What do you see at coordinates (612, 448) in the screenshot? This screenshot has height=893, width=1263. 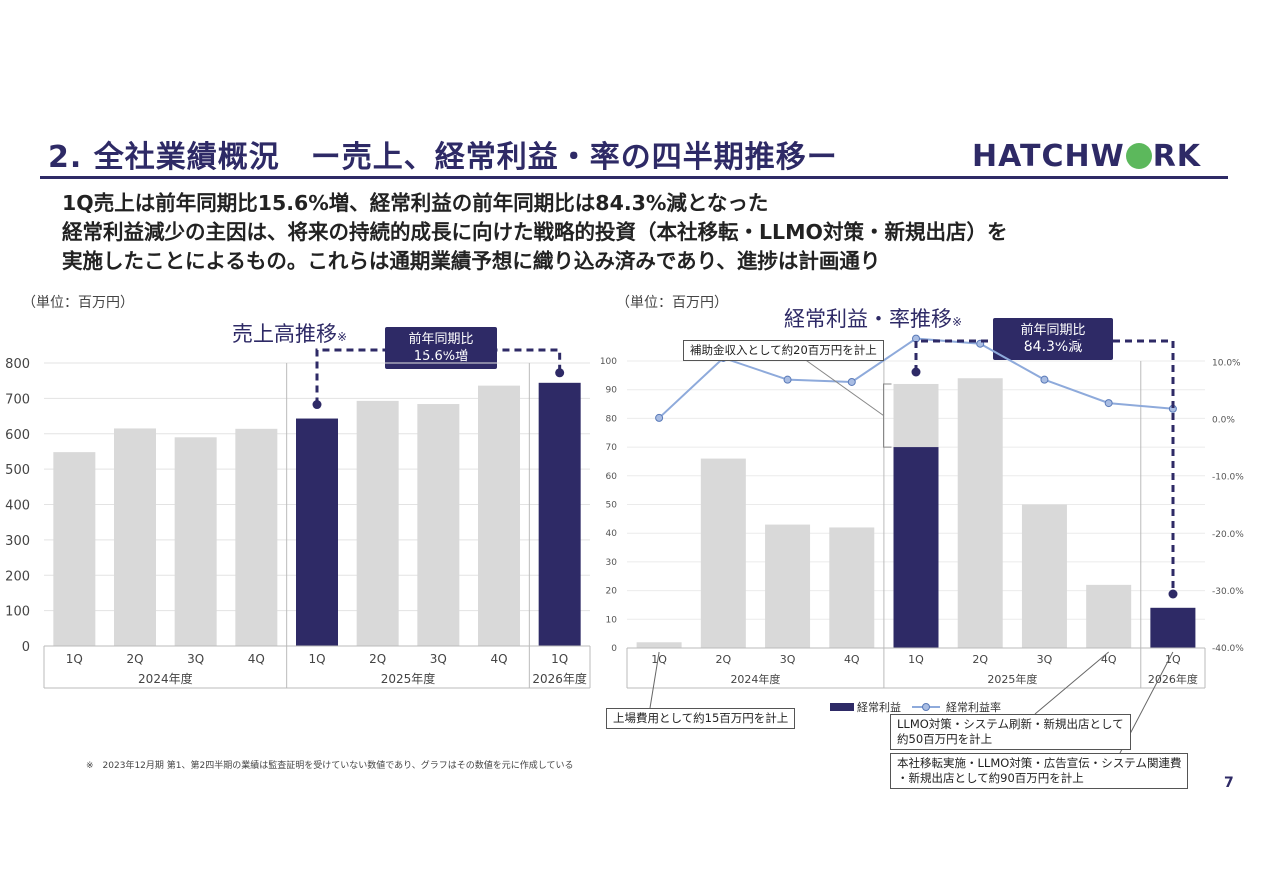 I see `y-tick-label: 70` at bounding box center [612, 448].